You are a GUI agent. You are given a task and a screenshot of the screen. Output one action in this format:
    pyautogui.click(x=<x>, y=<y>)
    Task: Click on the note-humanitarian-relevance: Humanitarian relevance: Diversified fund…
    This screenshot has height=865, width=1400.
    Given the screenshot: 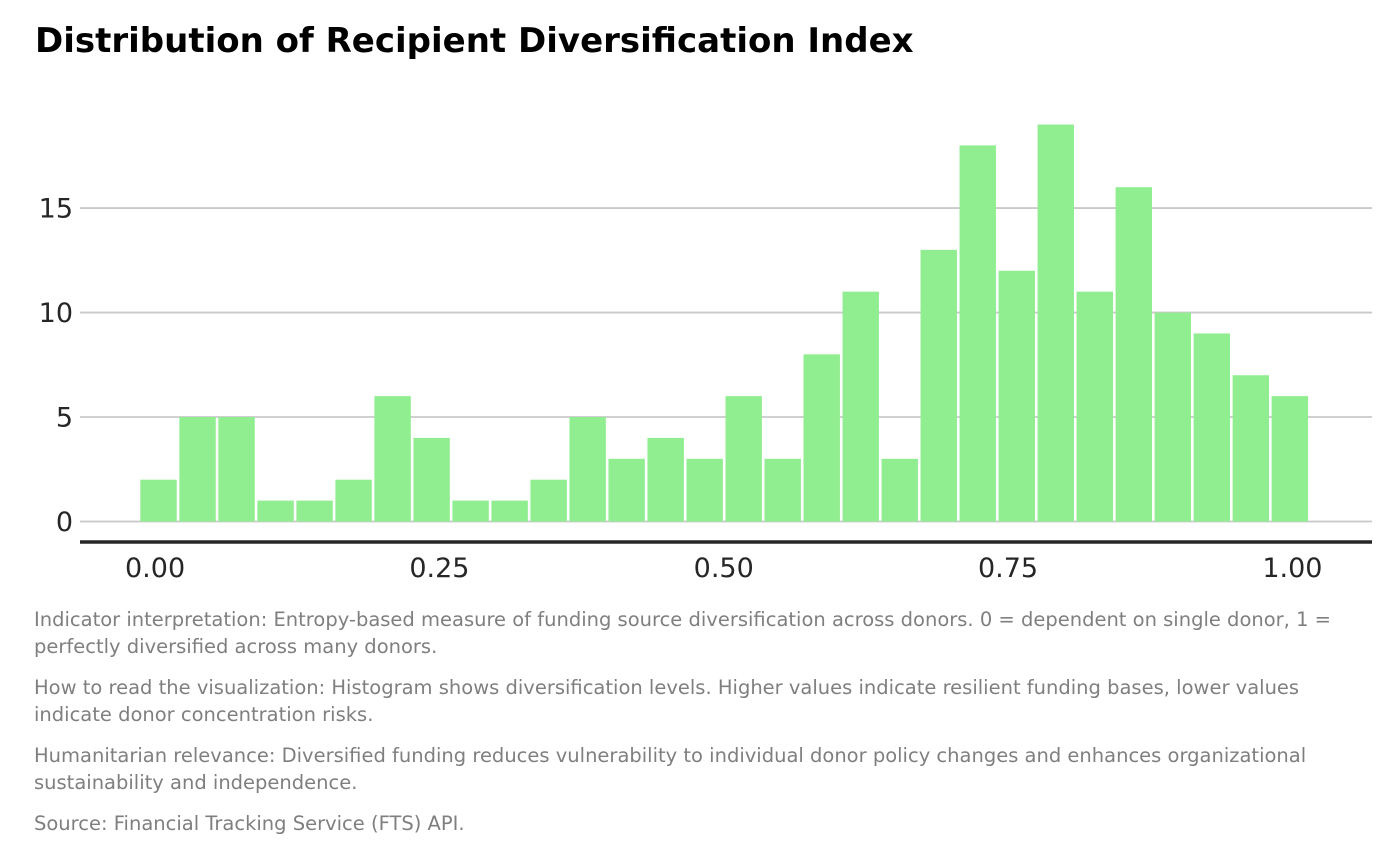 What is the action you would take?
    pyautogui.click(x=670, y=769)
    